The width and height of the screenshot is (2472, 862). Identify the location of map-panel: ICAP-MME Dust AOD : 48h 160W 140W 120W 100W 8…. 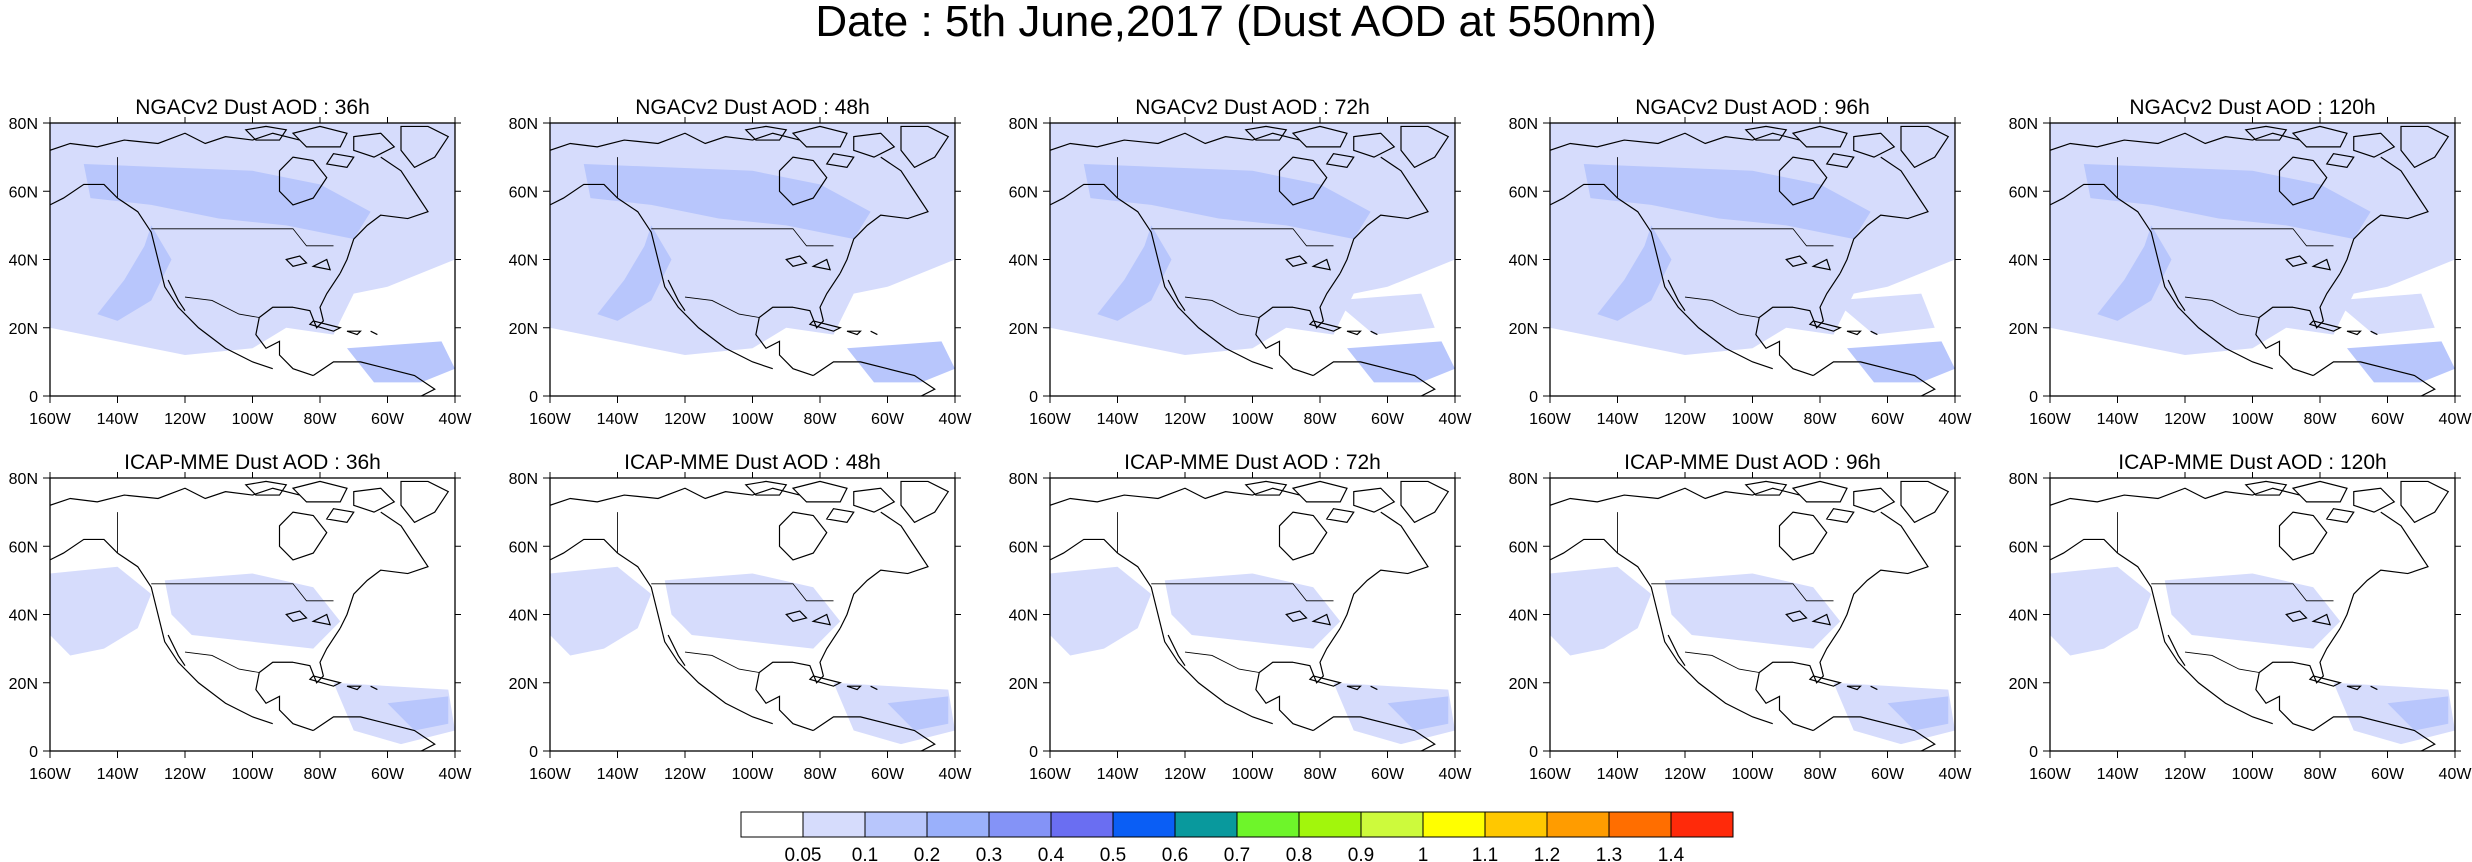
(741, 617).